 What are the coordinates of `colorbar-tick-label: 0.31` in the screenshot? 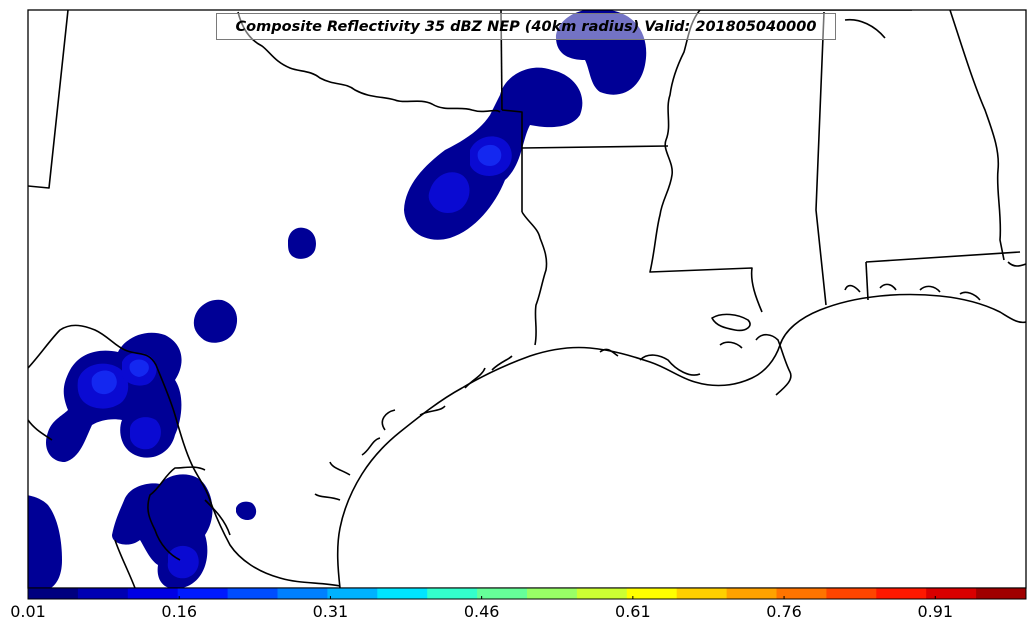 It's located at (330, 611).